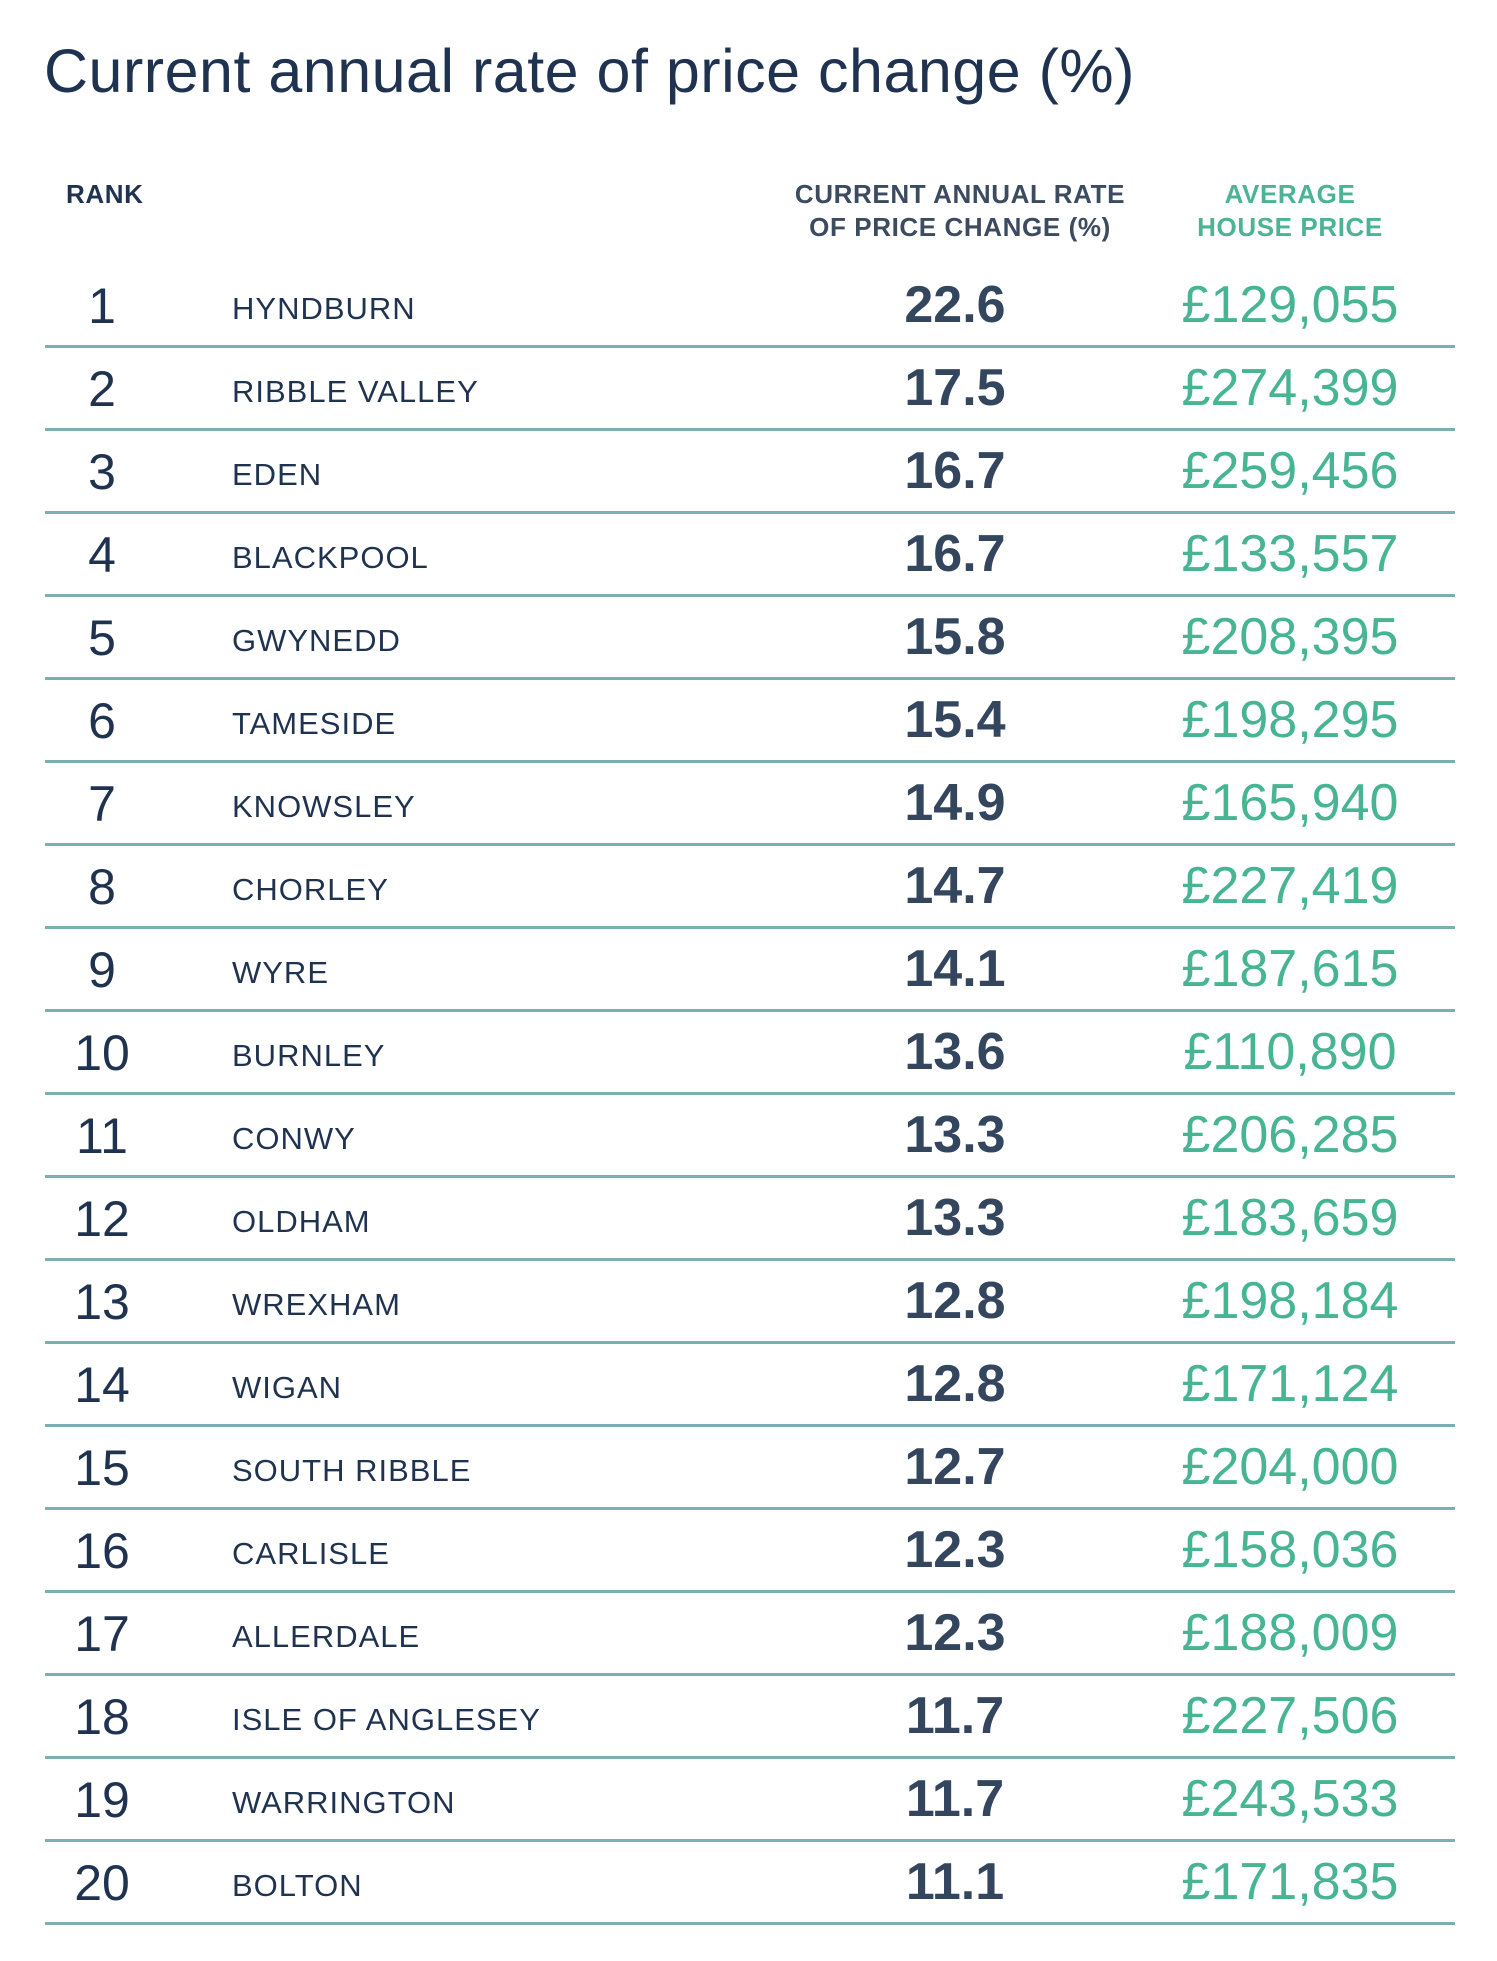 This screenshot has height=1961, width=1497. What do you see at coordinates (1290, 211) in the screenshot?
I see `header-price: AVERAGE HOUSE PRICE` at bounding box center [1290, 211].